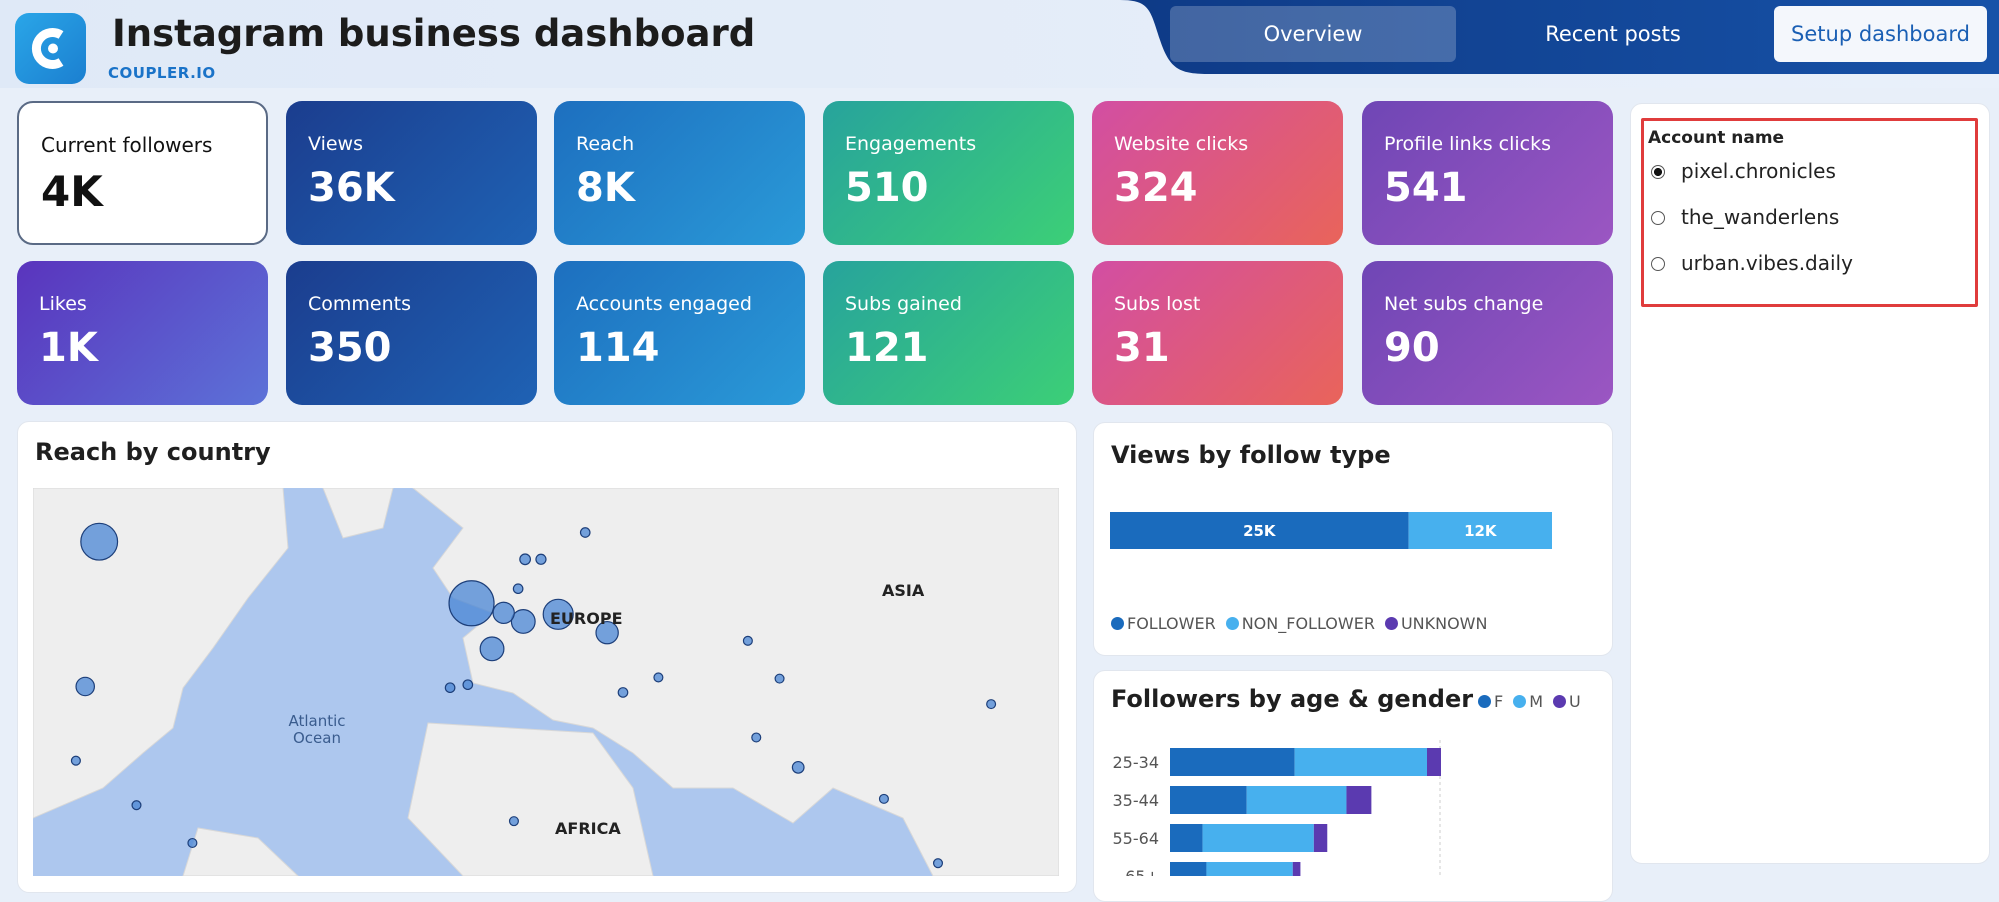 This screenshot has height=902, width=1999. Describe the element at coordinates (162, 73) in the screenshot. I see `brand: COUPLER.IO` at that location.